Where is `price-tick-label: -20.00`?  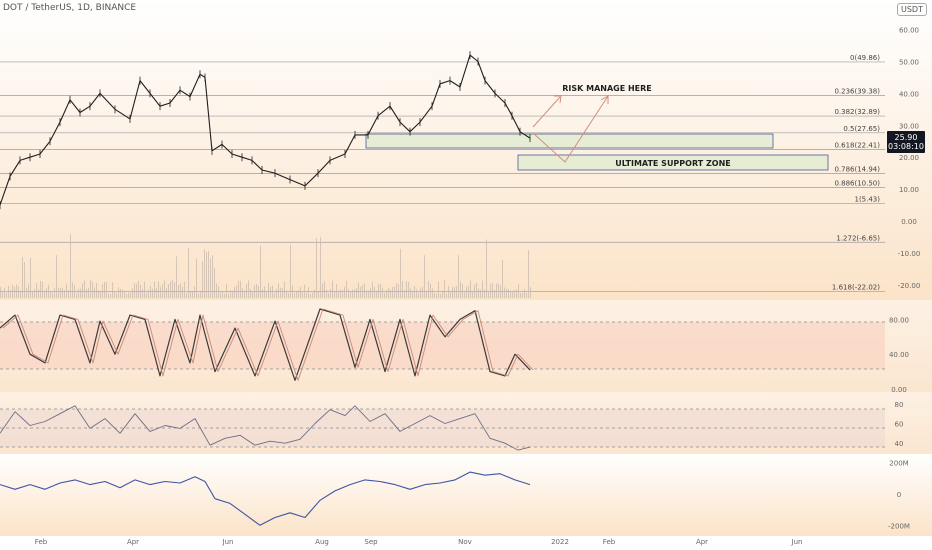 price-tick-label: -20.00 is located at coordinates (909, 286).